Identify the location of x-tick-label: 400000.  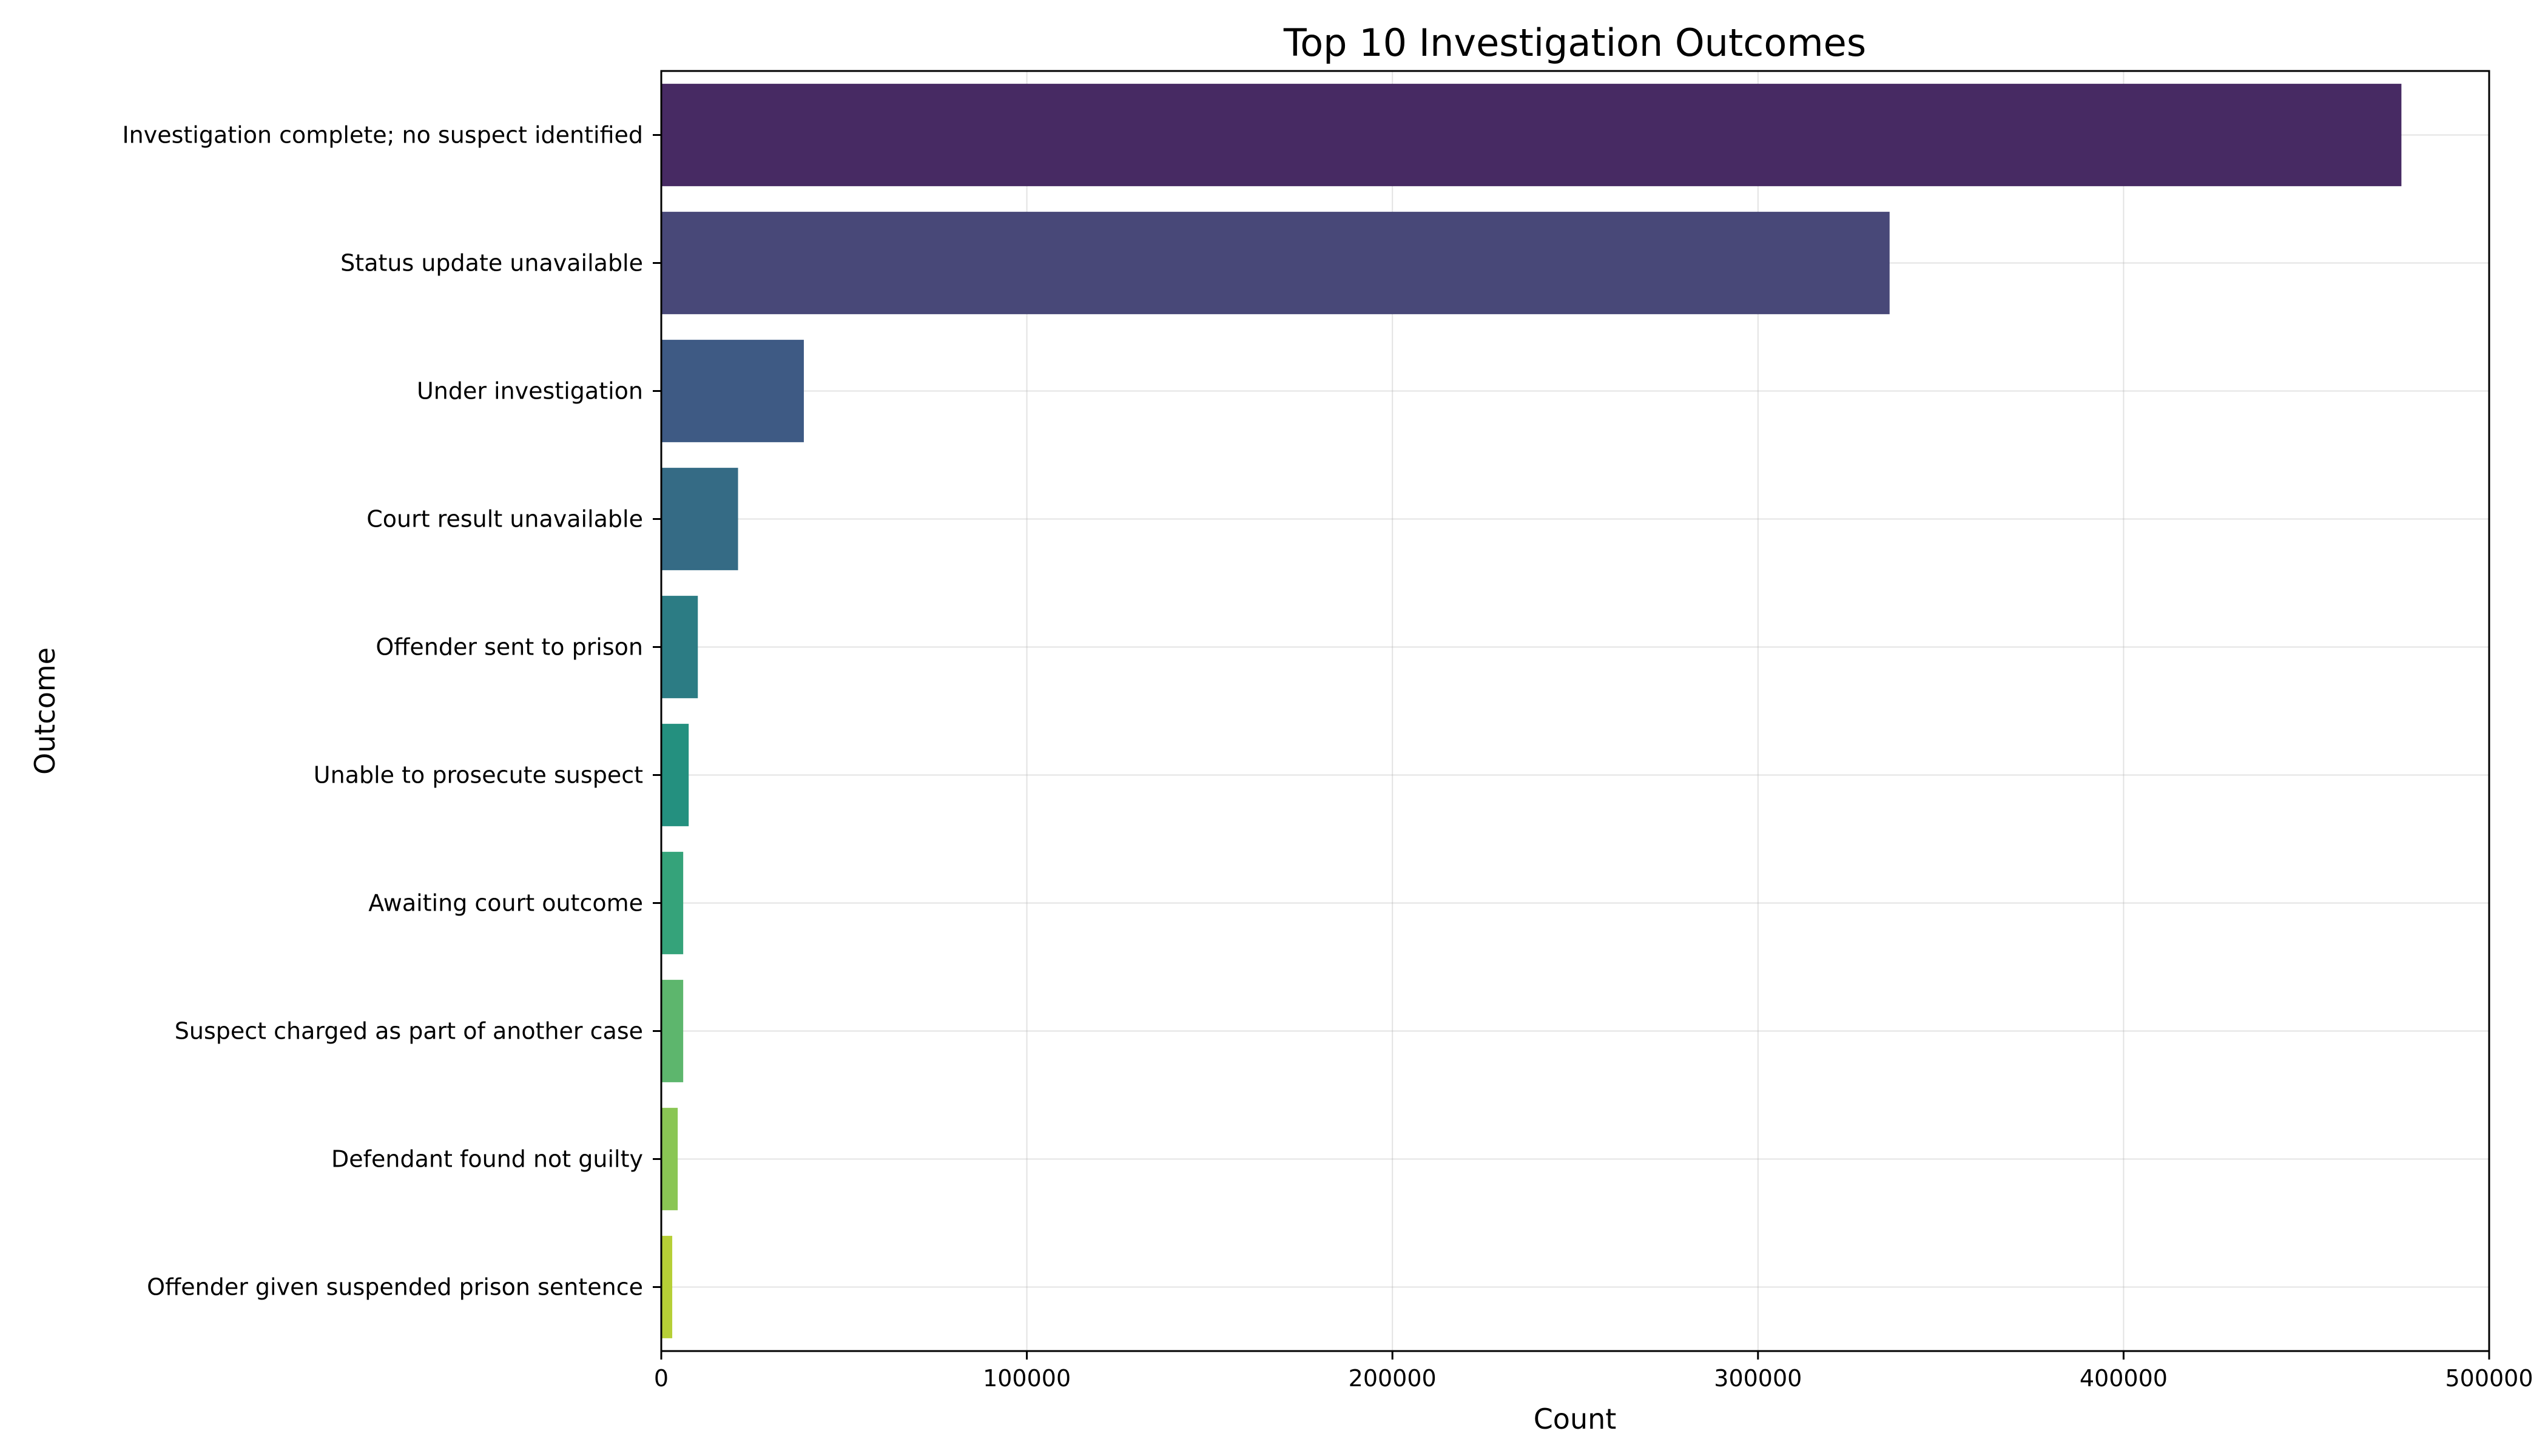
(2124, 1378).